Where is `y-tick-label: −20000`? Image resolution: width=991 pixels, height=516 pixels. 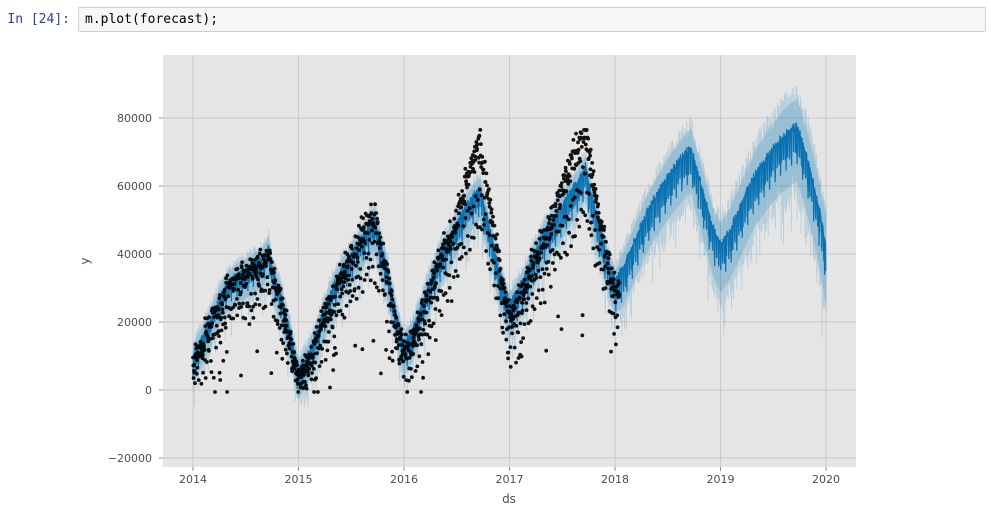 y-tick-label: −20000 is located at coordinates (130, 458).